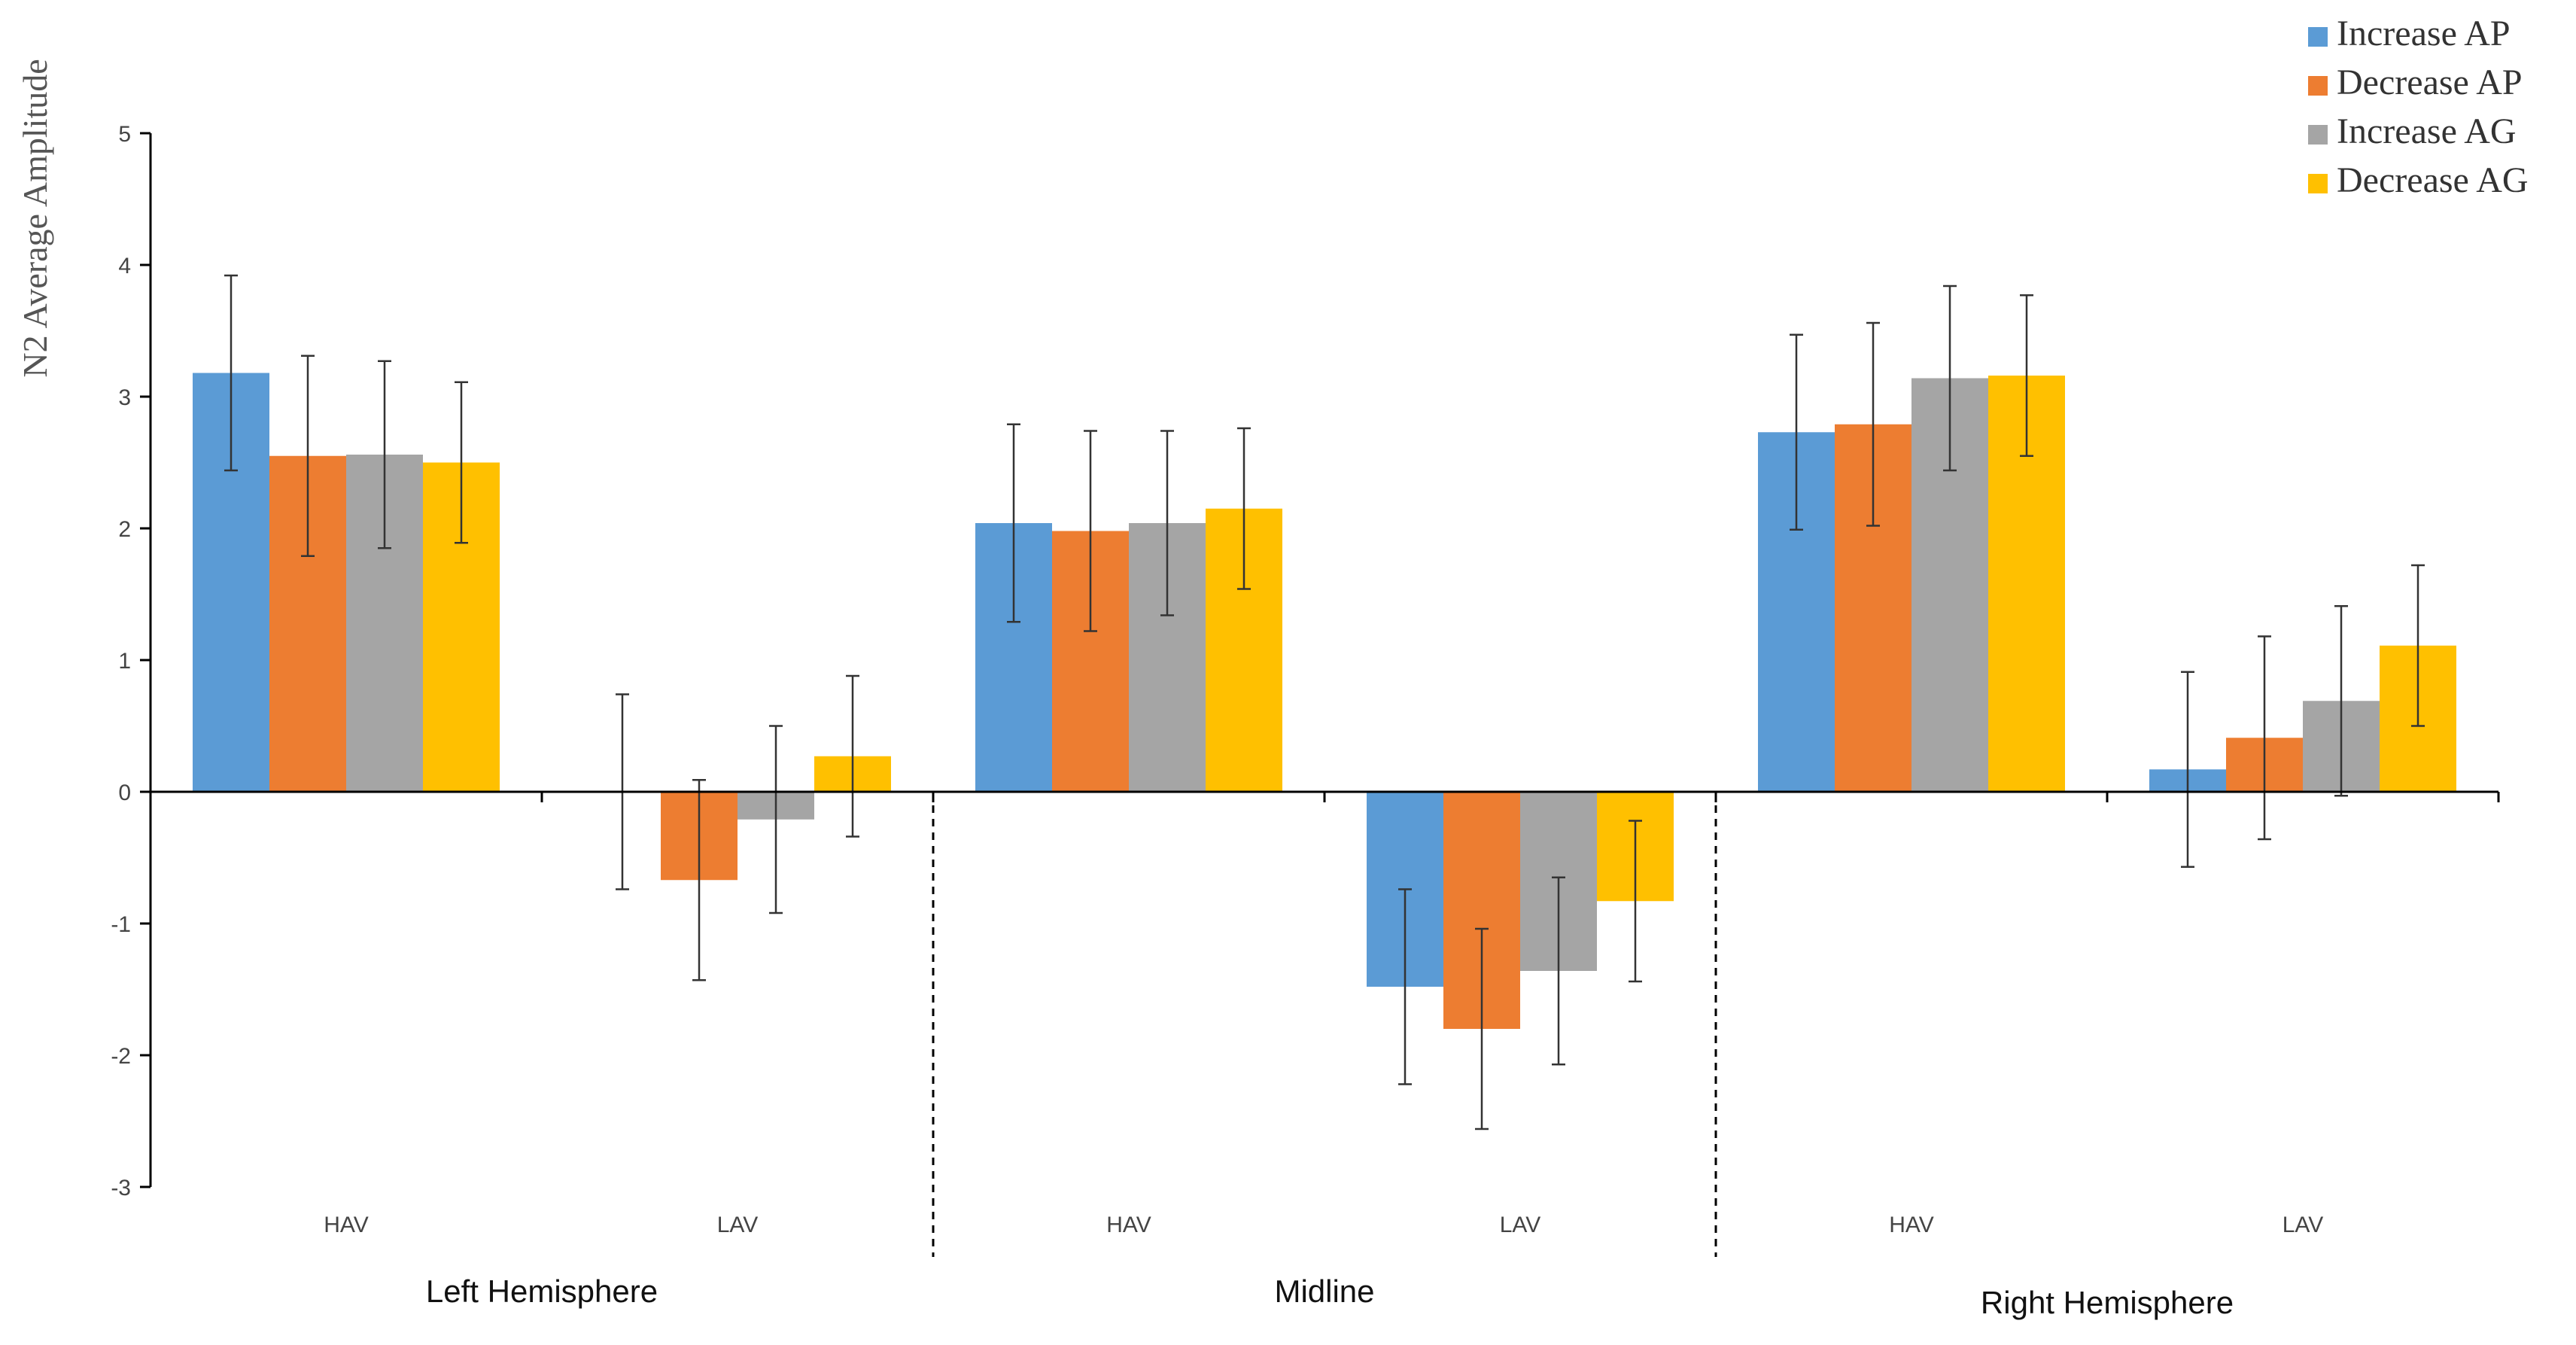 The image size is (2576, 1345). I want to click on y-tick-label: -1, so click(121, 924).